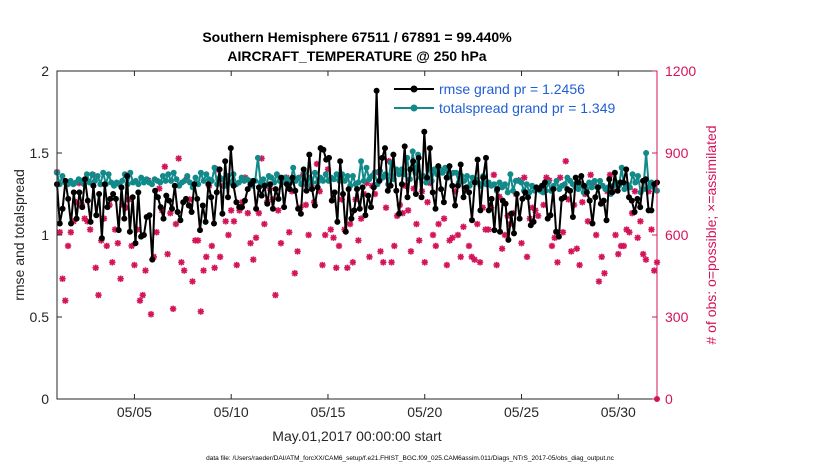 The width and height of the screenshot is (830, 470). I want to click on x-tick-label: 05/25, so click(521, 412).